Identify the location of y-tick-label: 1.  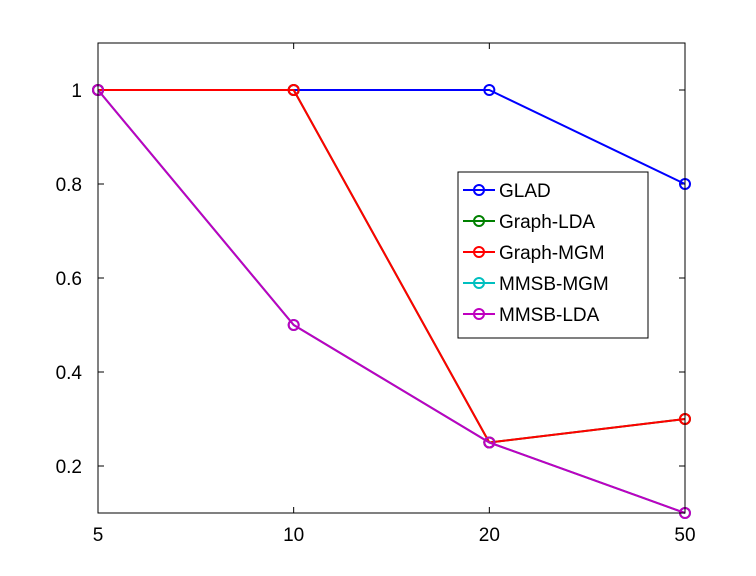
(76, 91).